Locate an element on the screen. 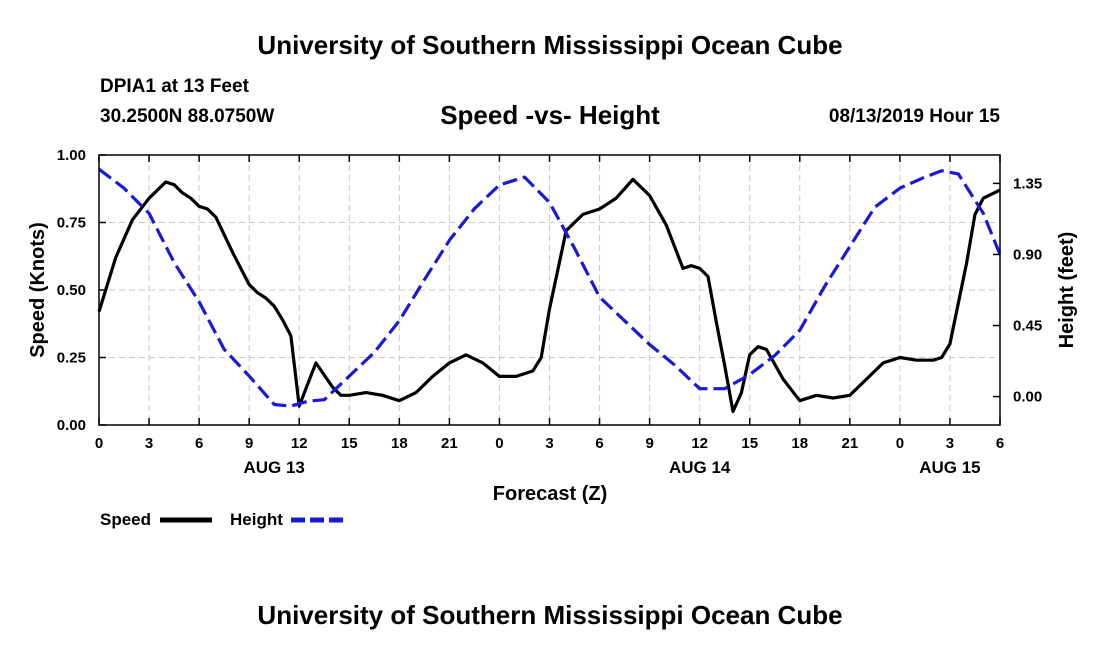  y-tick-label: 0.00 is located at coordinates (71, 425).